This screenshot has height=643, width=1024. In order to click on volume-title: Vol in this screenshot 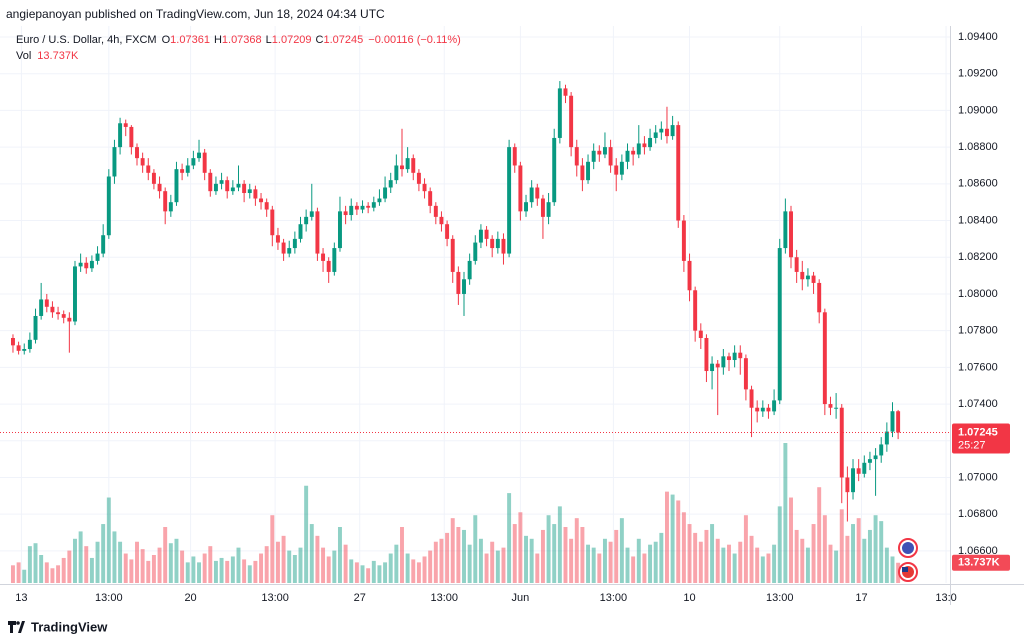, I will do `click(23, 56)`.